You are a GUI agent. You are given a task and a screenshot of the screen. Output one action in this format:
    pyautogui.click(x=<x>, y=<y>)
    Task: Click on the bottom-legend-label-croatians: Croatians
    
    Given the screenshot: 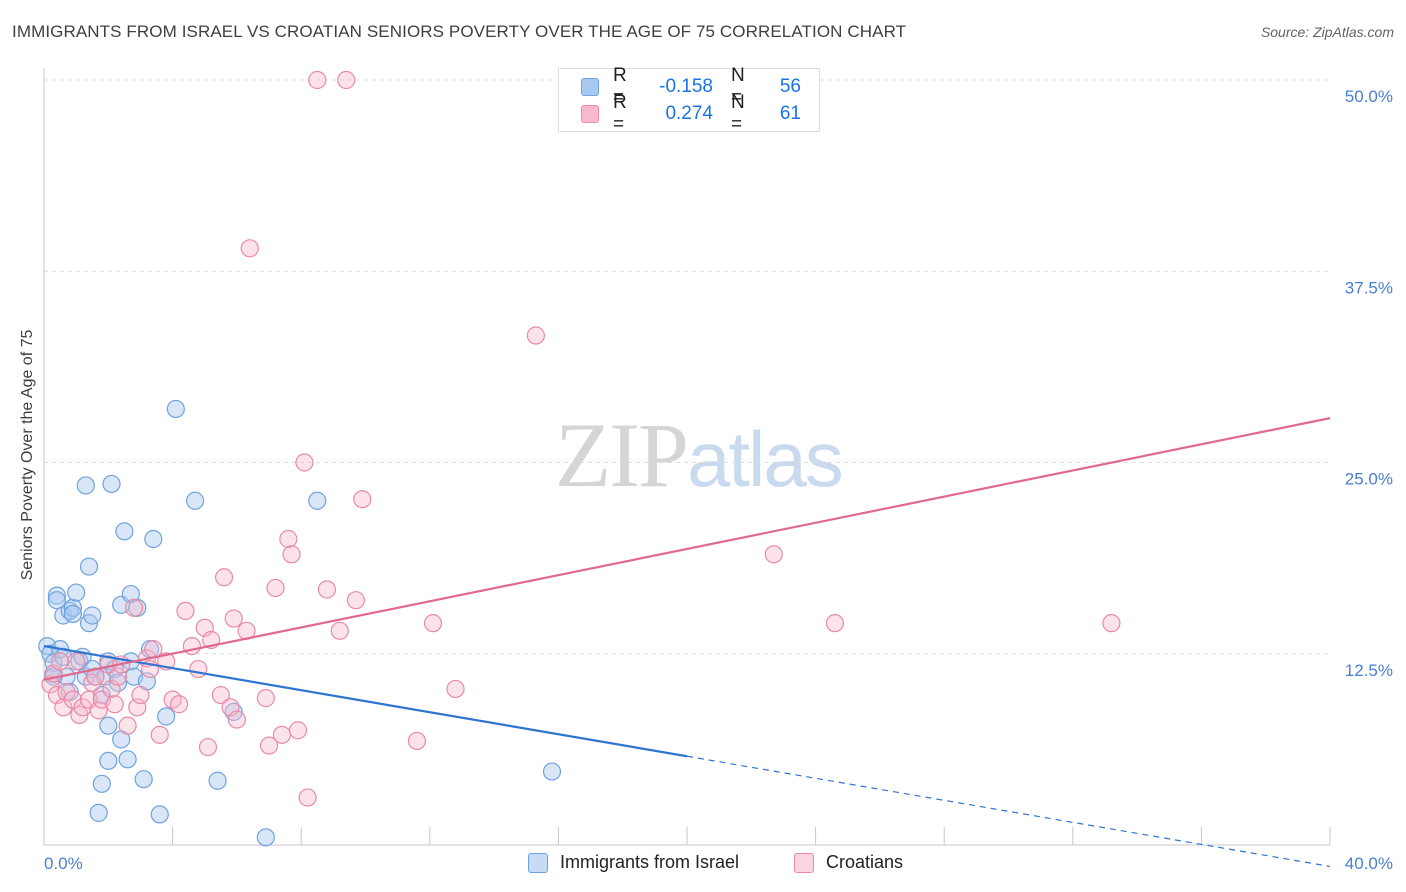 What is the action you would take?
    pyautogui.click(x=865, y=862)
    